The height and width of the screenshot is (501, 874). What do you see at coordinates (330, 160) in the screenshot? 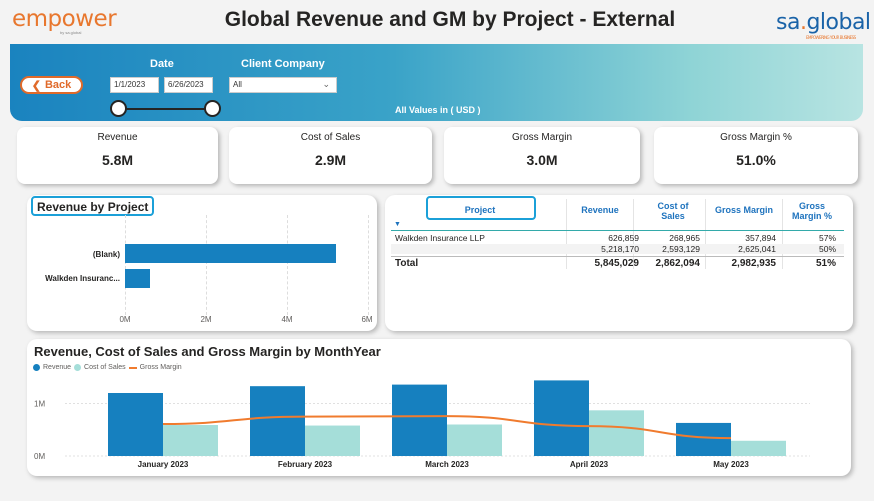
I see `kpi-value: 2.9M` at bounding box center [330, 160].